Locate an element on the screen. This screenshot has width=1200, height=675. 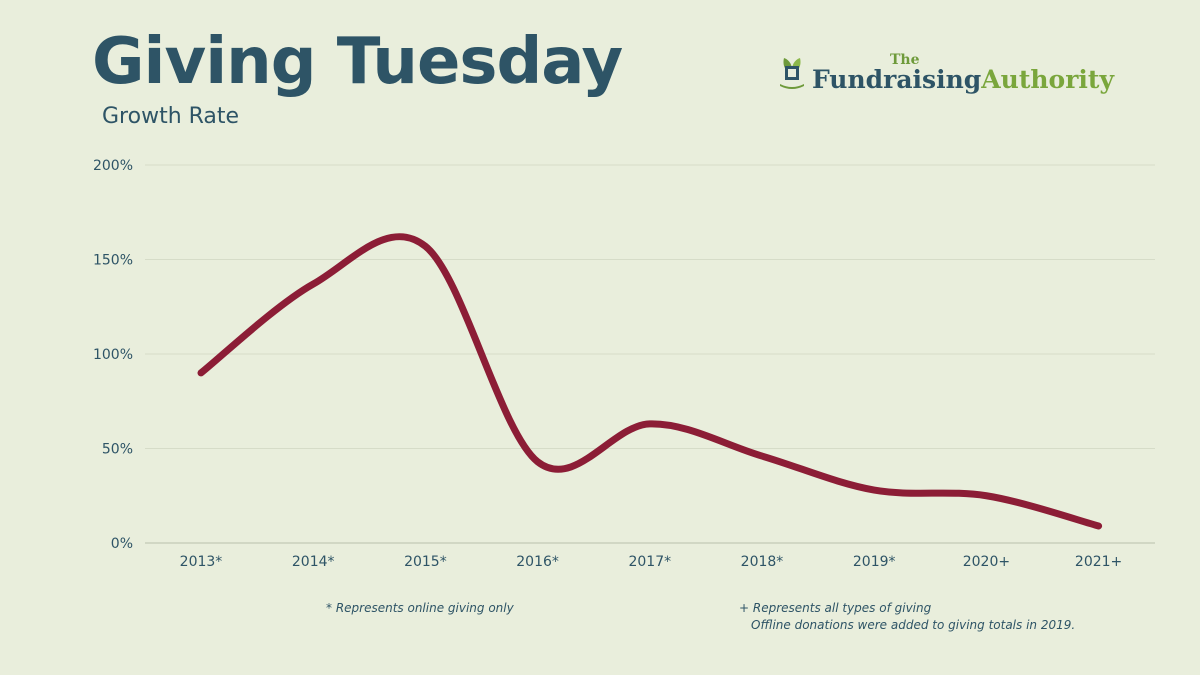
x-tick-label: 2021+ is located at coordinates (1098, 562).